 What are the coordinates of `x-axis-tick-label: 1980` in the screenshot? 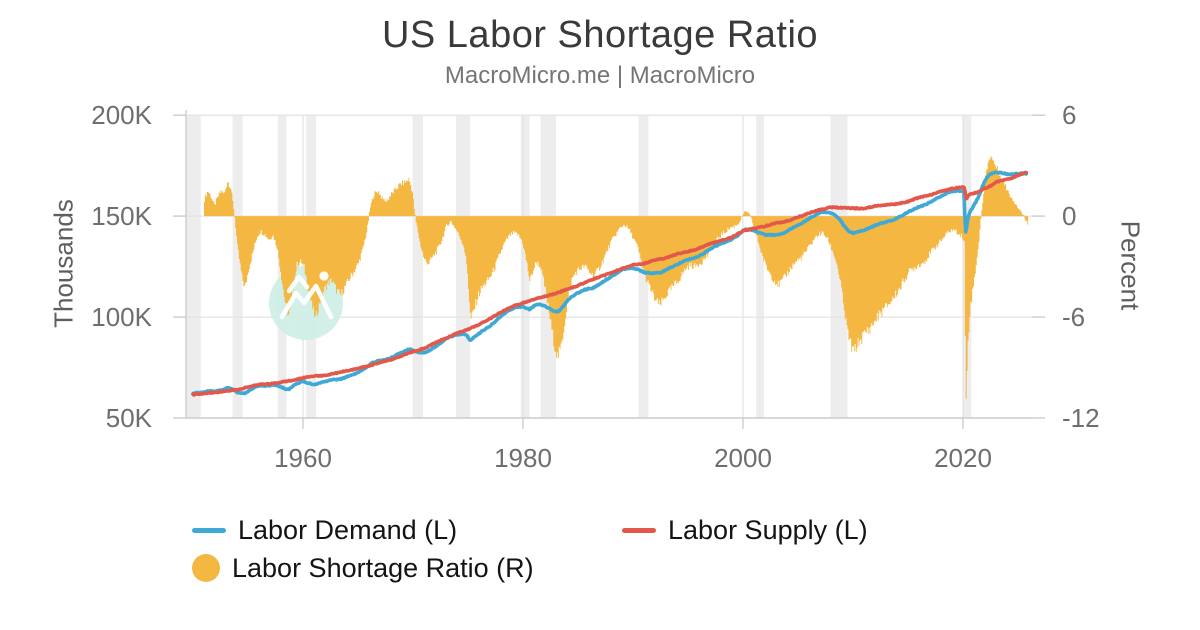 It's located at (523, 458).